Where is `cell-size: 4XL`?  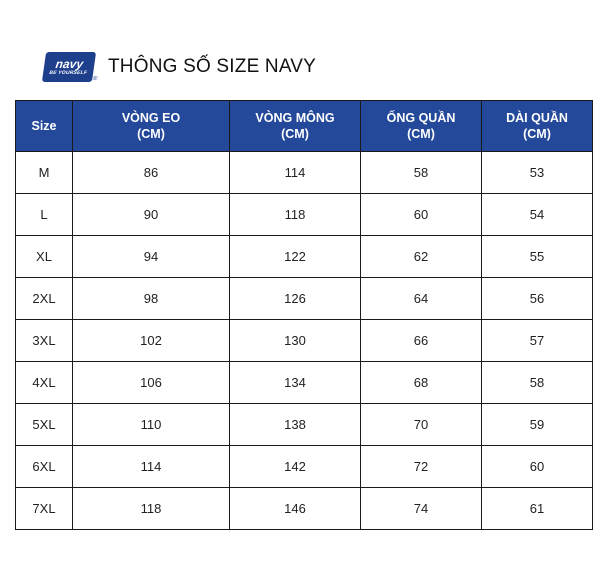
cell-size: 4XL is located at coordinates (44, 382).